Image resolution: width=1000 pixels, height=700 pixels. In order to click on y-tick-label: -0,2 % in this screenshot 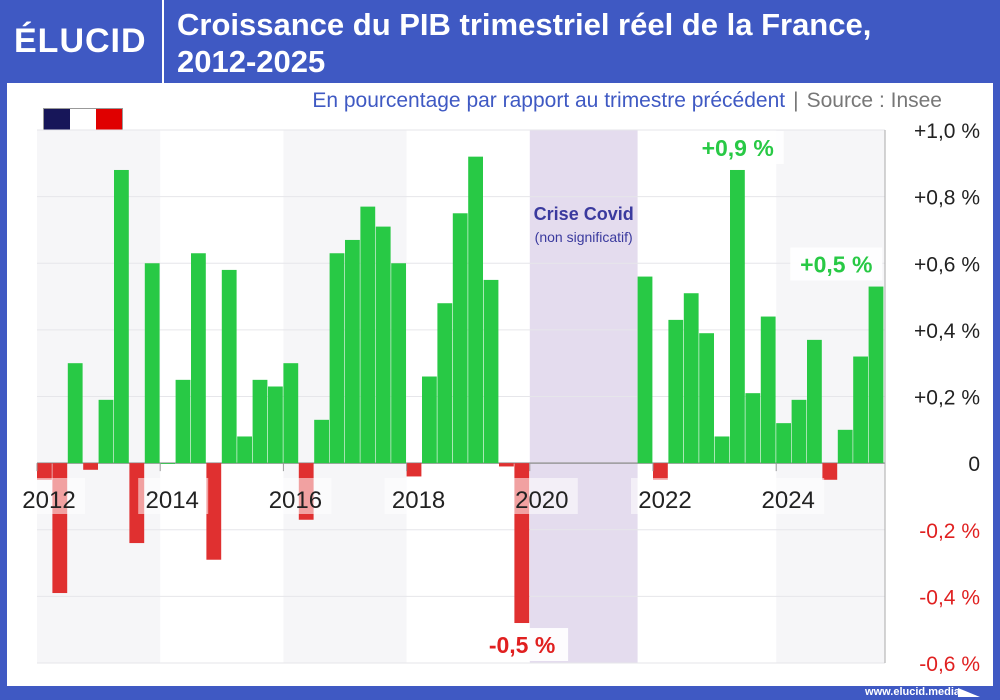, I will do `click(949, 531)`.